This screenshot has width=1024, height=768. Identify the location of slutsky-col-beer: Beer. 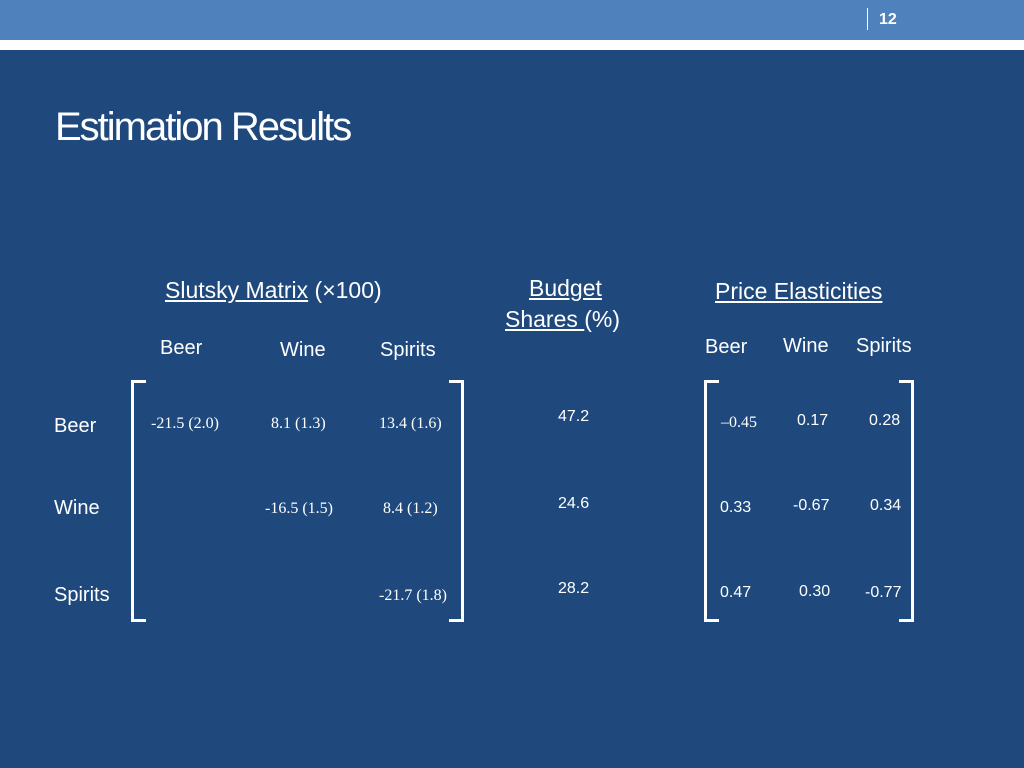
(181, 348).